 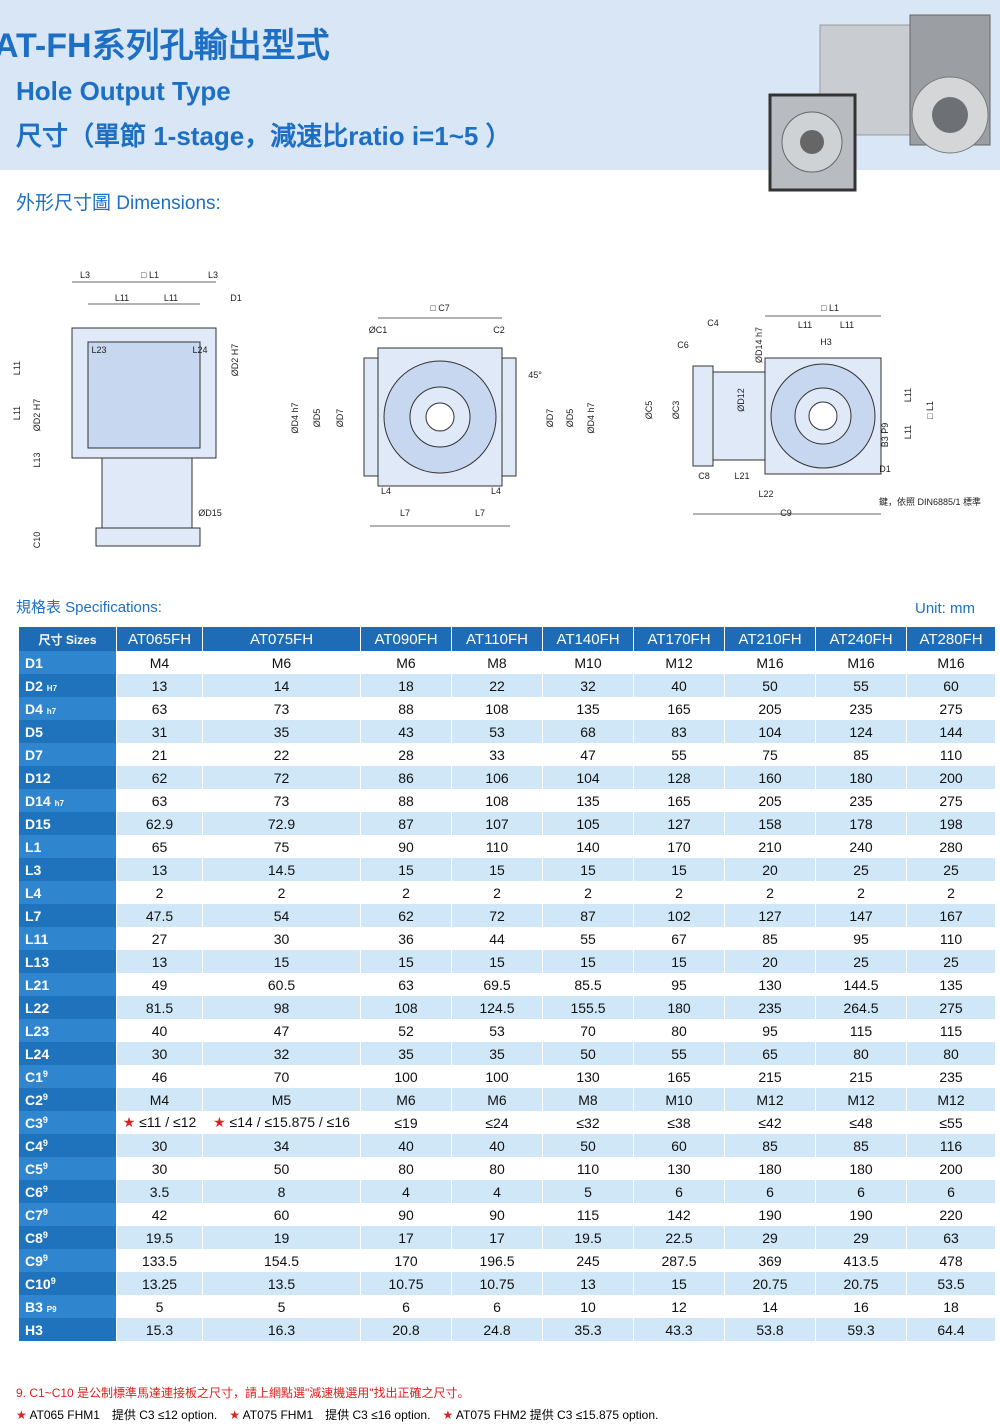 What do you see at coordinates (67, 1122) in the screenshot?
I see `row-label: C39` at bounding box center [67, 1122].